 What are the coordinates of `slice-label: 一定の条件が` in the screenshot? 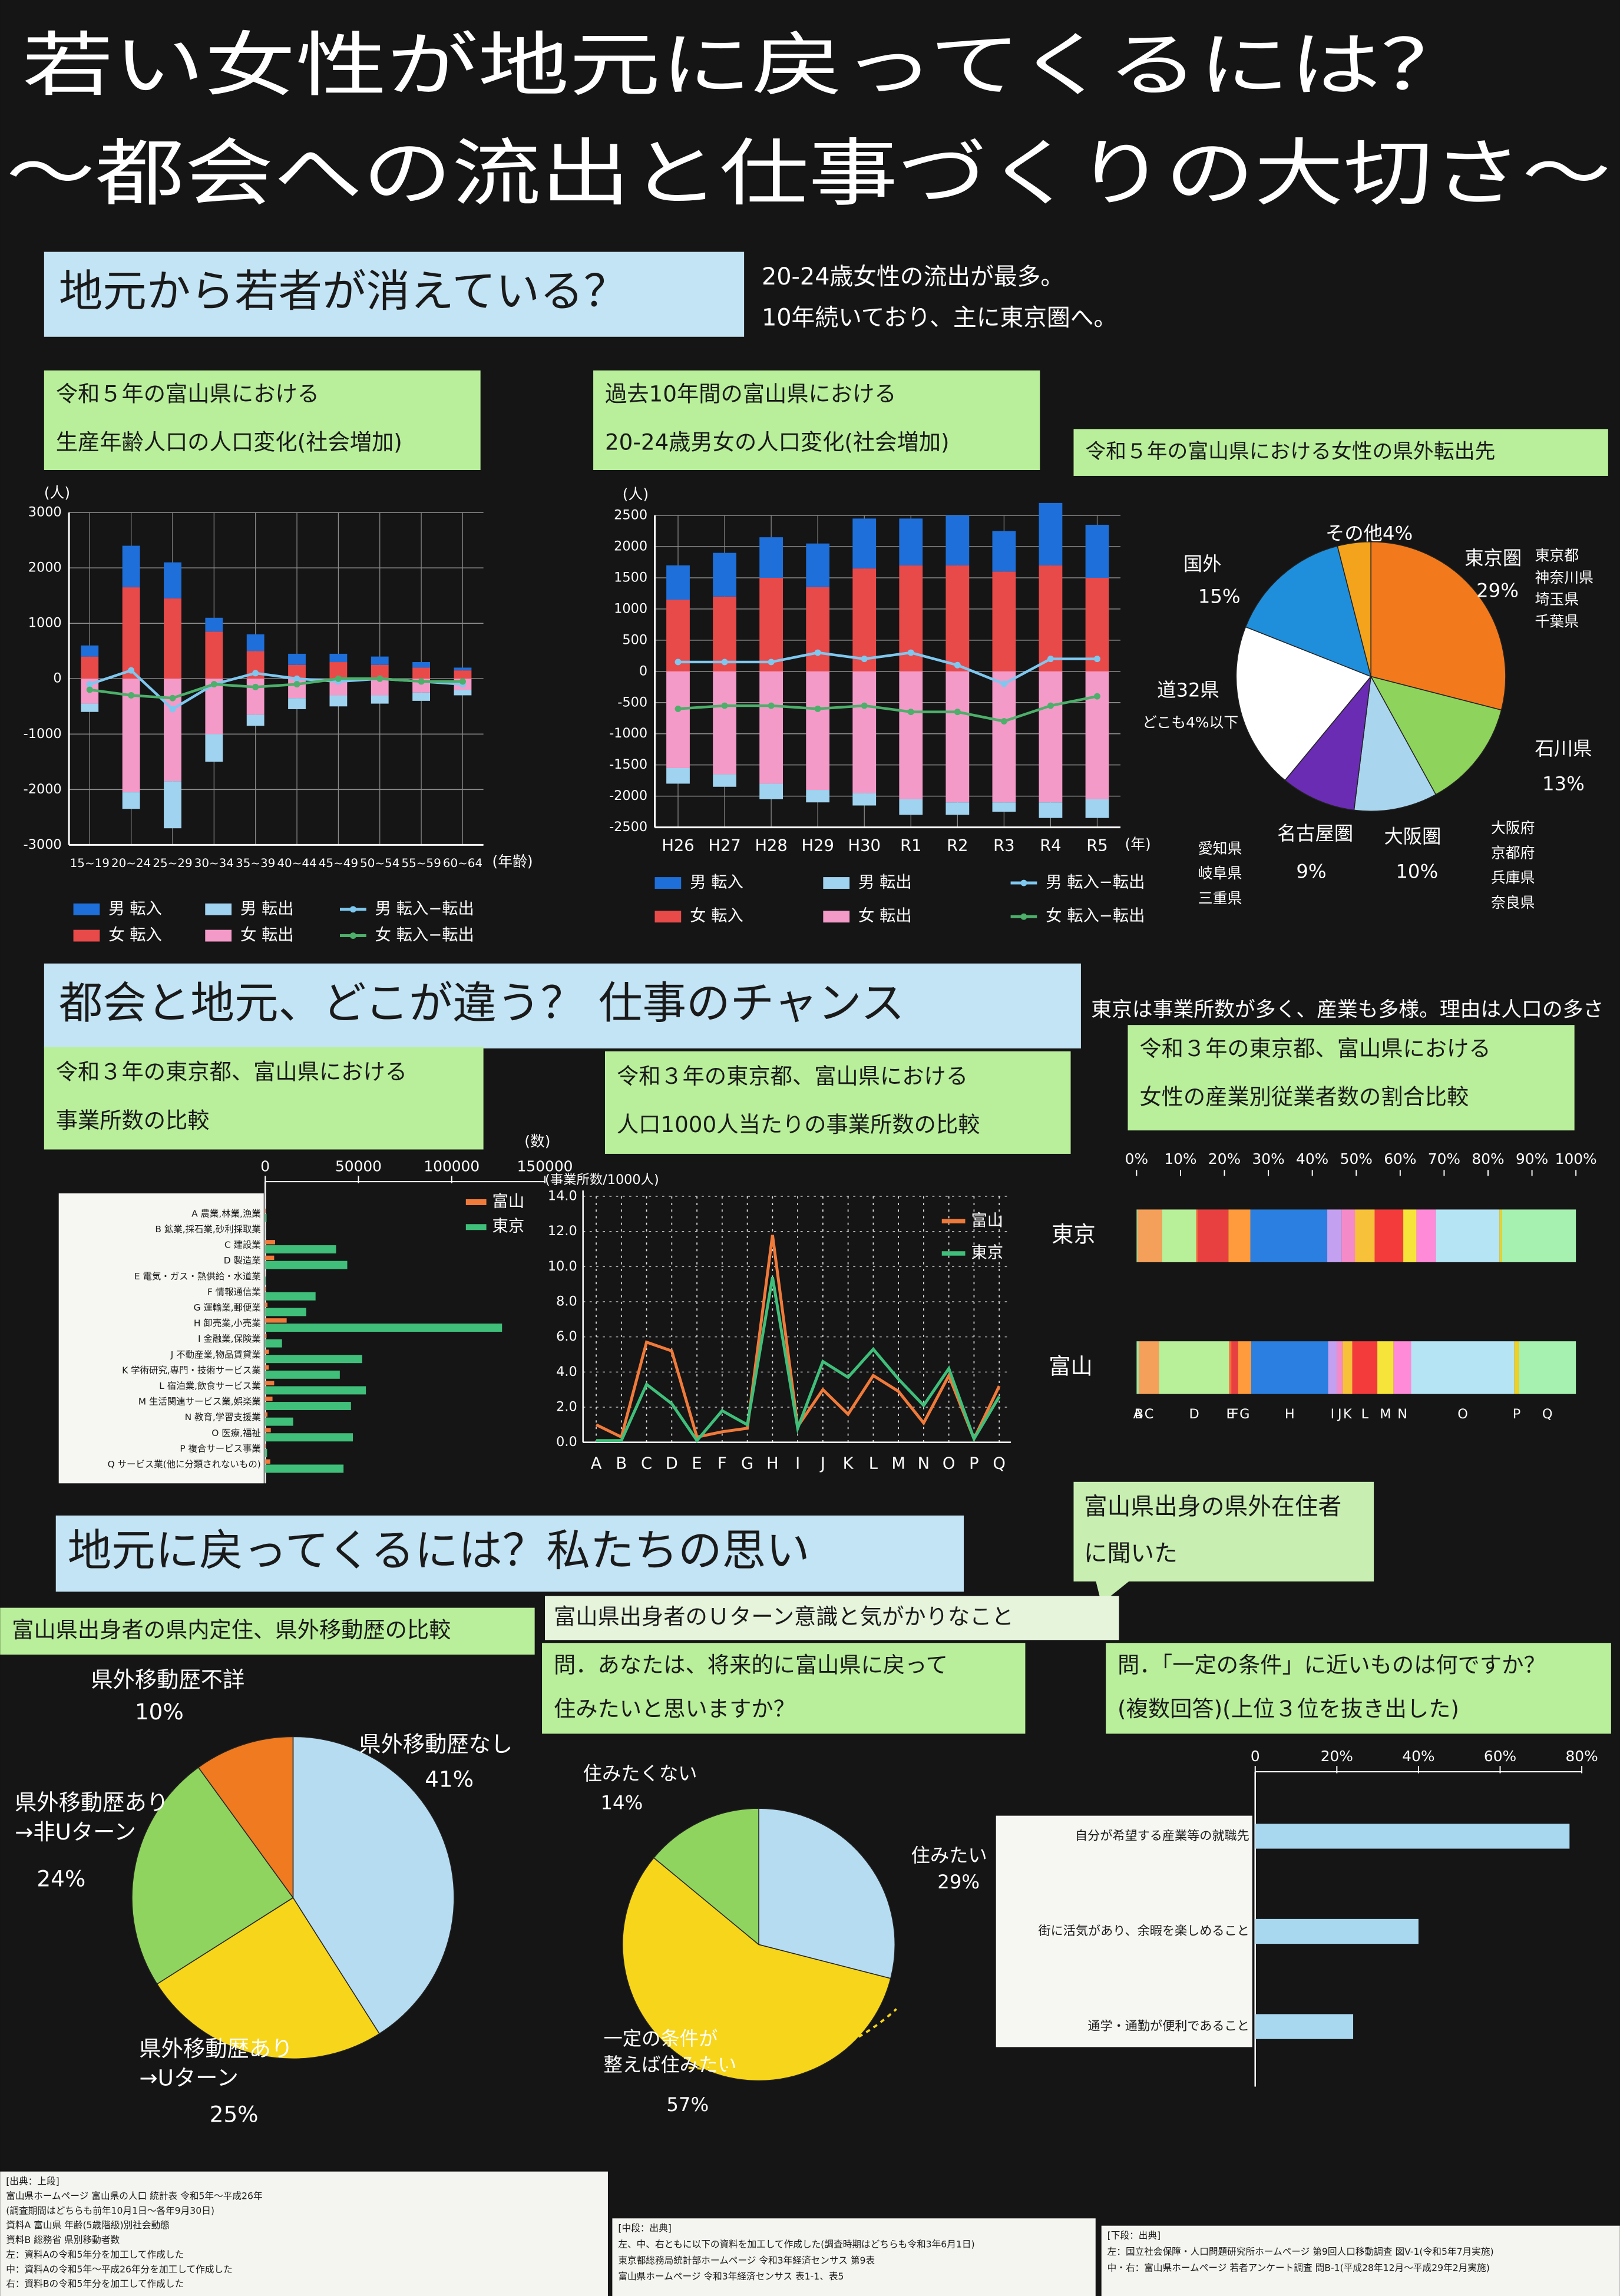 It's located at (660, 2038).